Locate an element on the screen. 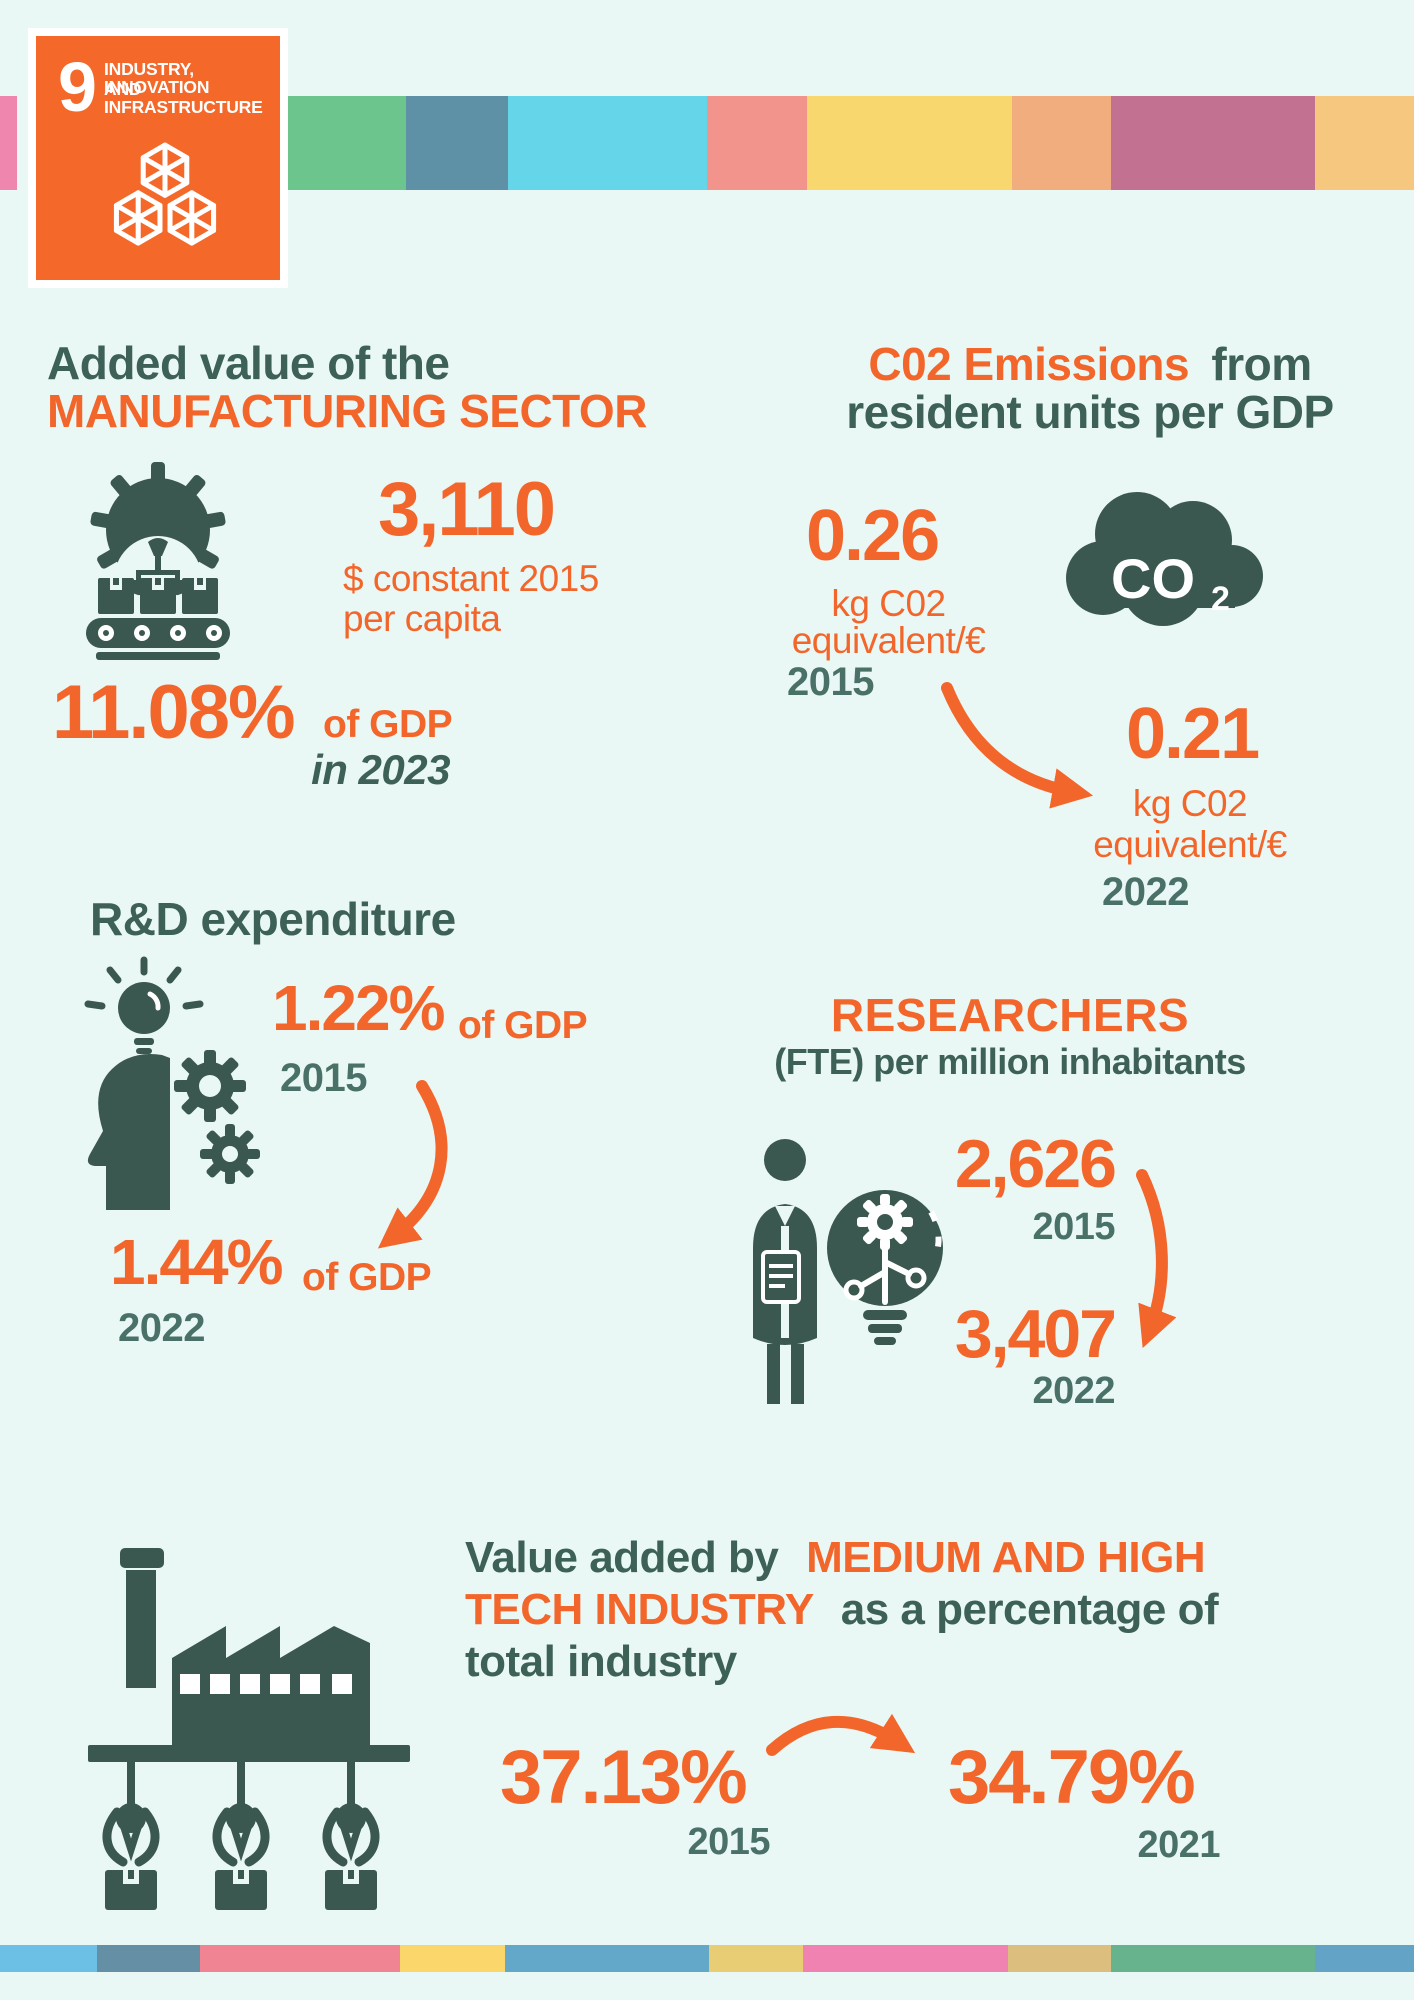 Image resolution: width=1414 pixels, height=2000 pixels. manufacturing-heading-plain: Added value of the is located at coordinates (248, 363).